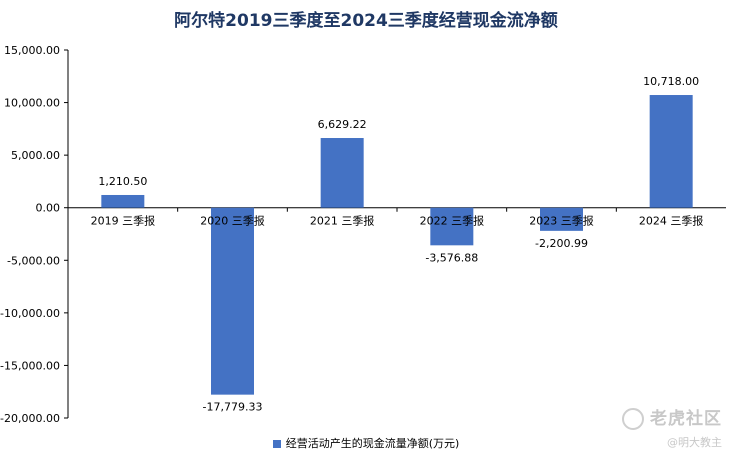 The height and width of the screenshot is (458, 732). I want to click on y-tick-label: 5,000.00, so click(35, 155).